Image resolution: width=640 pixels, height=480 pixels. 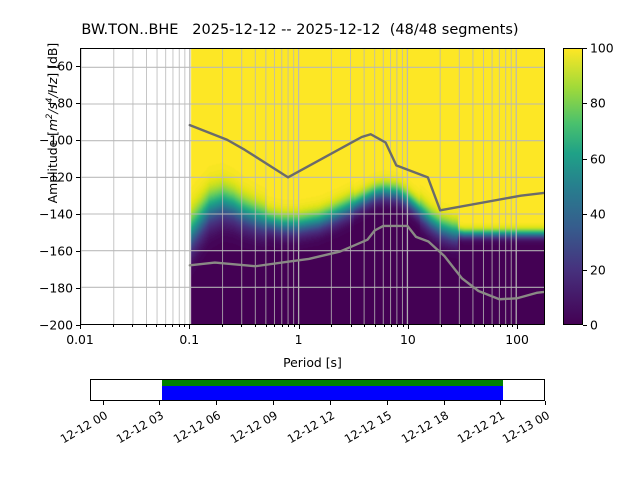 What do you see at coordinates (598, 270) in the screenshot?
I see `colorbar-tick-label: 20` at bounding box center [598, 270].